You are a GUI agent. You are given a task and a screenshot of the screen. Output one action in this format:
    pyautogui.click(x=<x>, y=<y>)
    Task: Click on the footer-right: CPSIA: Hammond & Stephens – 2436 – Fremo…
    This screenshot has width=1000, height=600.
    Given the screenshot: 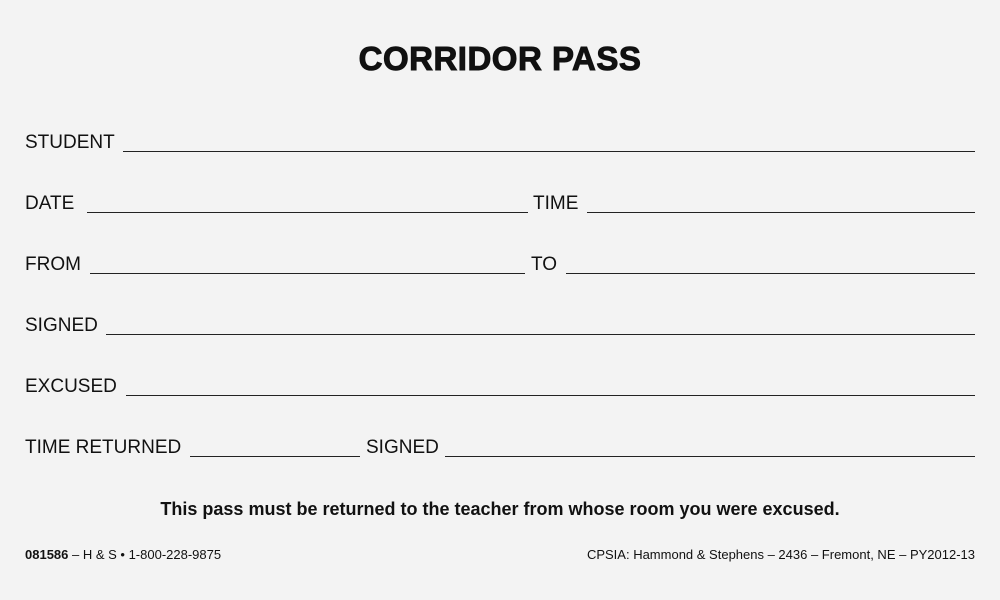 What is the action you would take?
    pyautogui.click(x=780, y=554)
    